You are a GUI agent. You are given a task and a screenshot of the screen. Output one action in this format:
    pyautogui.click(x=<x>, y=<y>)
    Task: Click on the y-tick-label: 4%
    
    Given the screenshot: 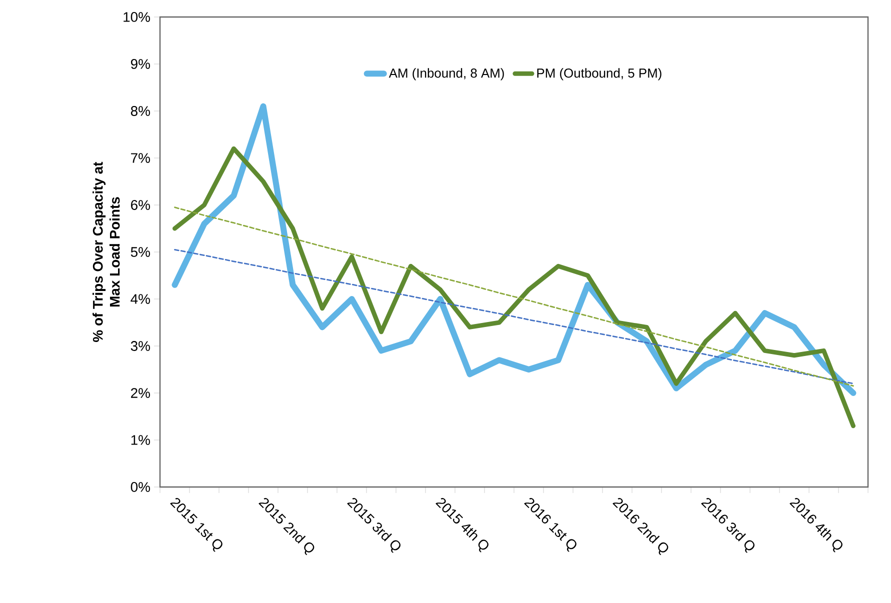 What is the action you would take?
    pyautogui.click(x=140, y=299)
    